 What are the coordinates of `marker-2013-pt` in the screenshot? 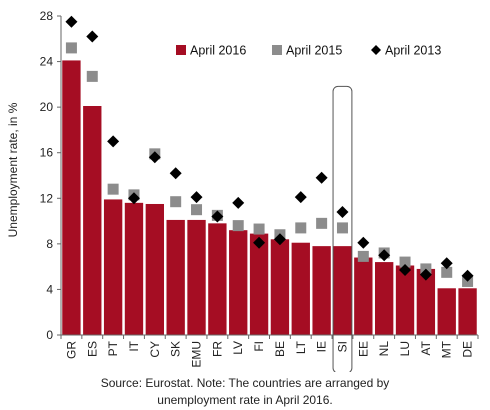 It's located at (113, 141).